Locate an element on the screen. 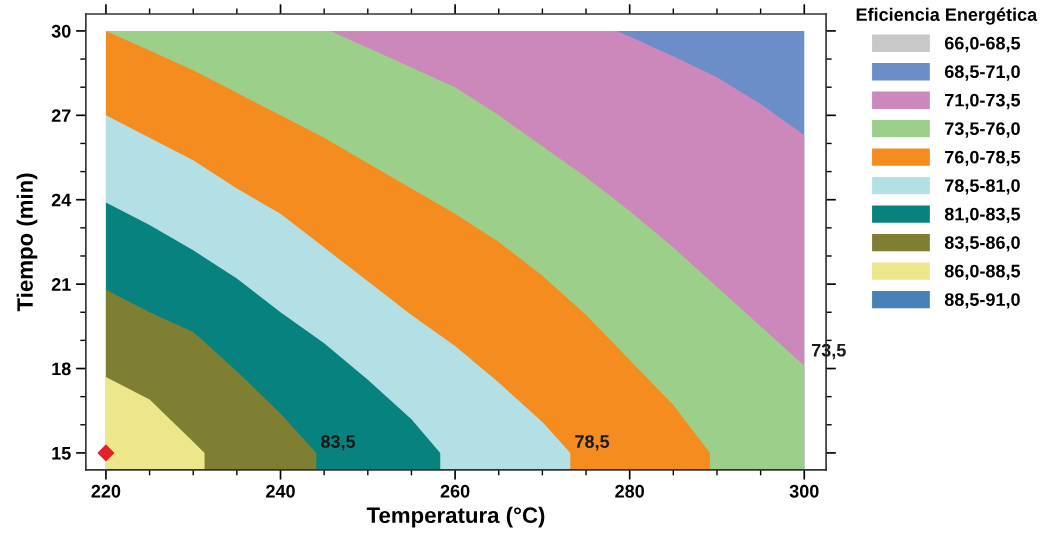  legend-label: 81,0-83,5 is located at coordinates (982, 215).